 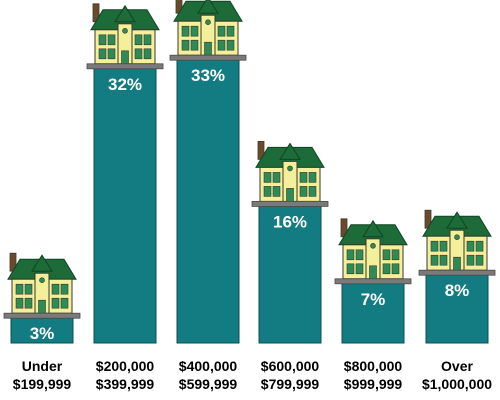 What do you see at coordinates (373, 299) in the screenshot?
I see `value-label: 7%` at bounding box center [373, 299].